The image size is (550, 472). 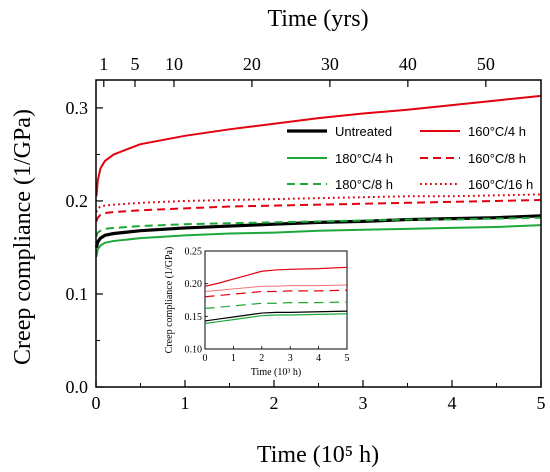 I want to click on inset-x-tick-label: 5, so click(x=347, y=358).